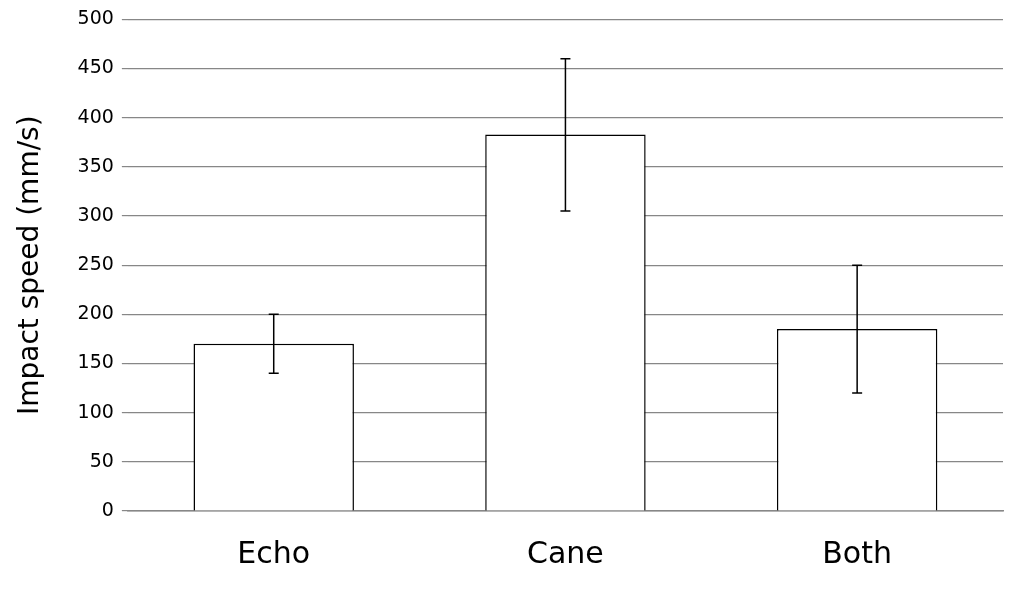 The width and height of the screenshot is (1021, 609). I want to click on y-axis-title: Impact speed (mm/s), so click(29, 265).